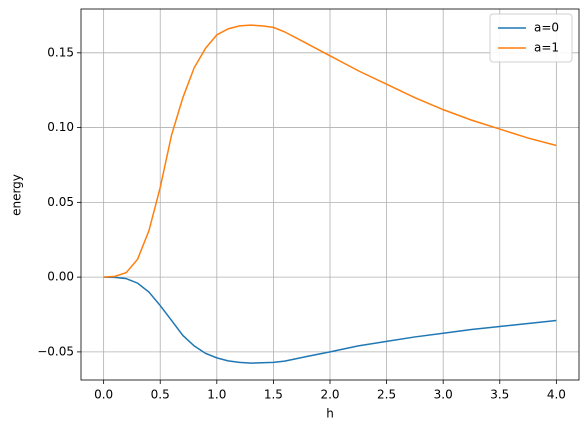 The width and height of the screenshot is (587, 432). What do you see at coordinates (60, 202) in the screenshot?
I see `y-tick-label: 0.05` at bounding box center [60, 202].